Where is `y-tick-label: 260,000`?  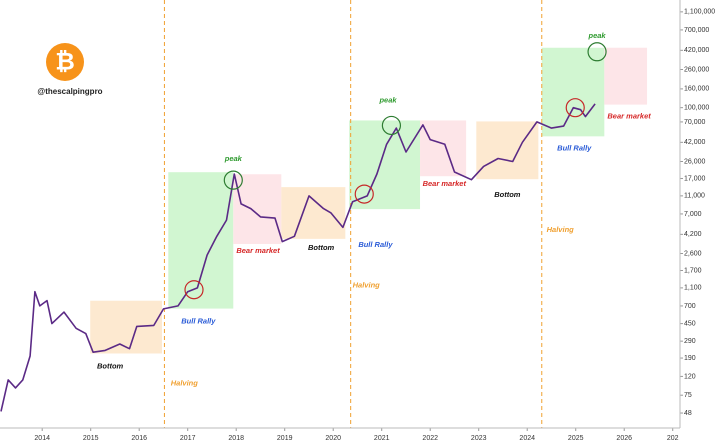 y-tick-label: 260,000 is located at coordinates (696, 69).